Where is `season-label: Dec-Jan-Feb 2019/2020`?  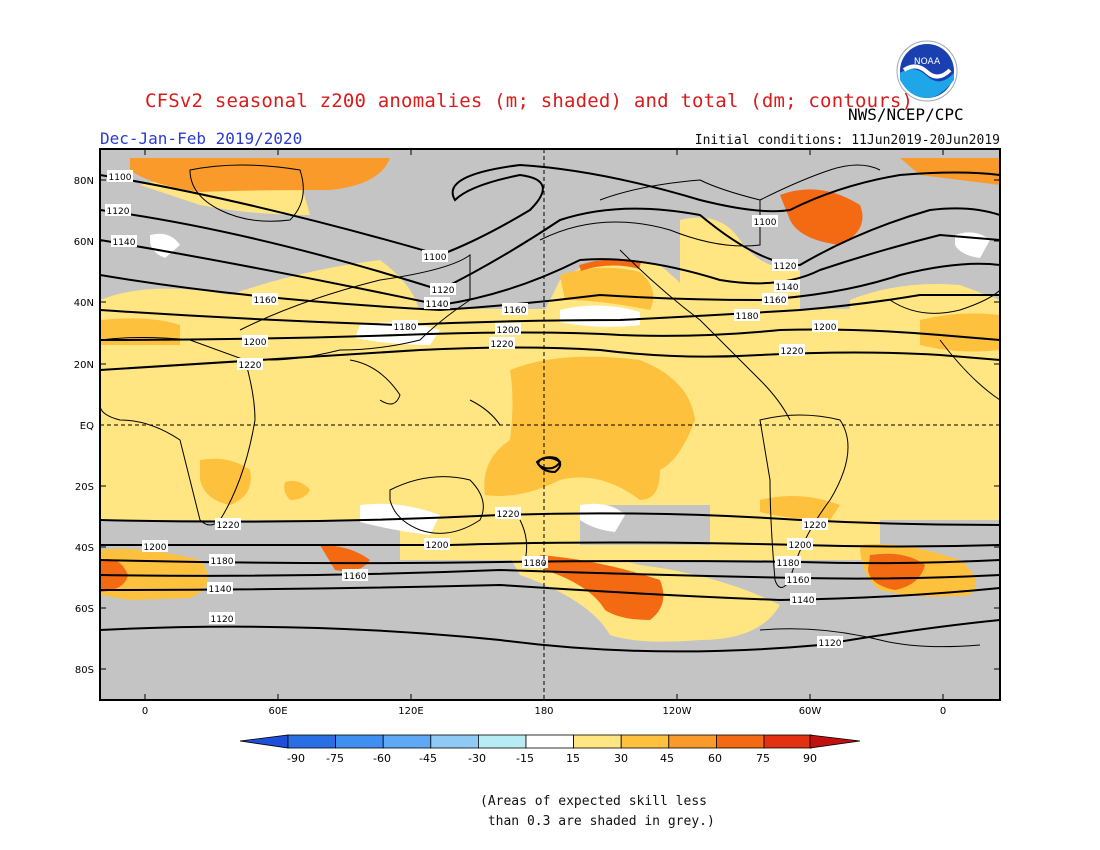
season-label: Dec-Jan-Feb 2019/2020 is located at coordinates (201, 138).